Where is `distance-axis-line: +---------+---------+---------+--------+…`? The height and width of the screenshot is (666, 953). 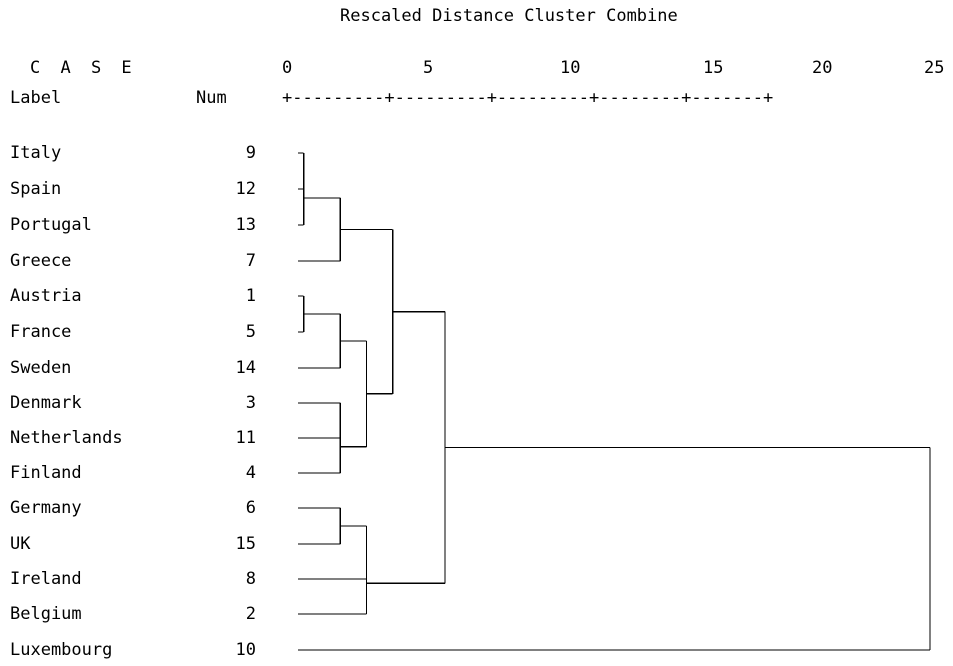
distance-axis-line: +---------+---------+---------+--------+… is located at coordinates (528, 98).